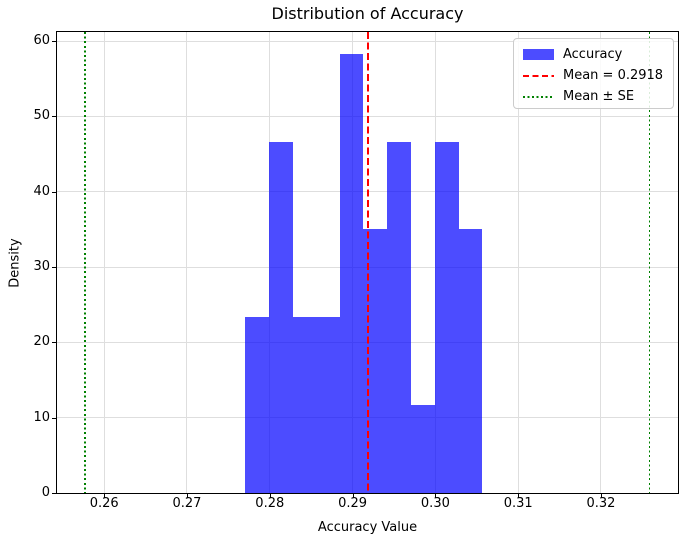 This screenshot has height=547, width=686. I want to click on legend: Accuracy Mean = 0.2918 Mean ± SE, so click(593, 73).